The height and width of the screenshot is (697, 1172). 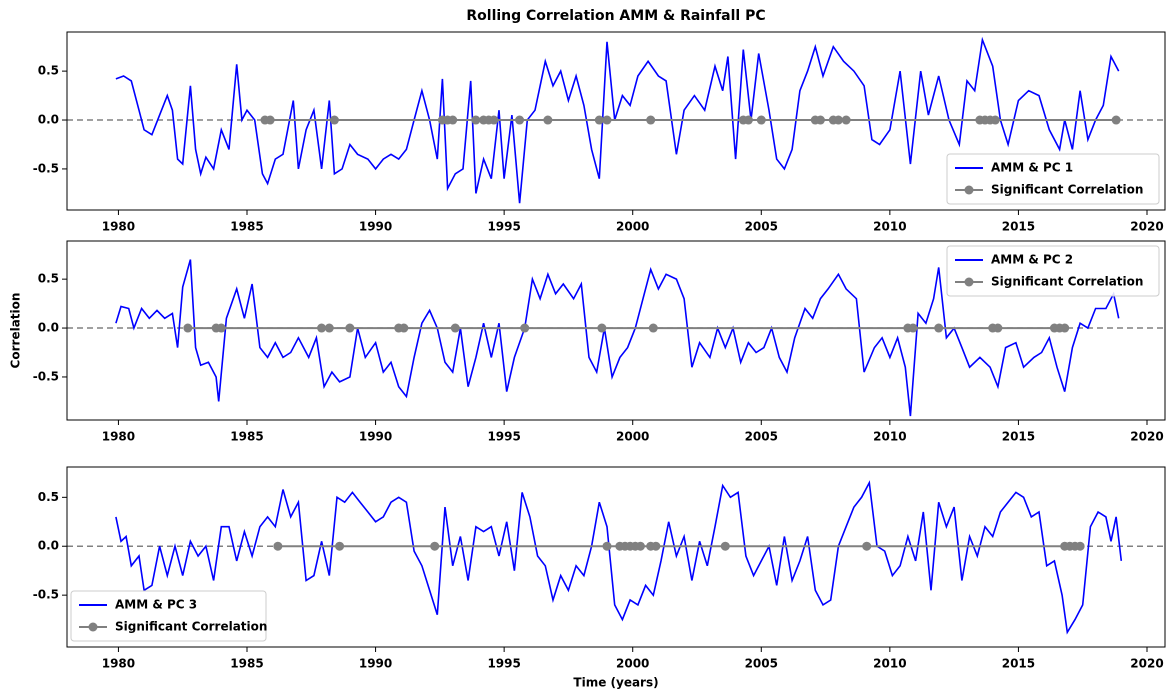 What do you see at coordinates (1032, 168) in the screenshot?
I see `legend-label: AMM & PC 1` at bounding box center [1032, 168].